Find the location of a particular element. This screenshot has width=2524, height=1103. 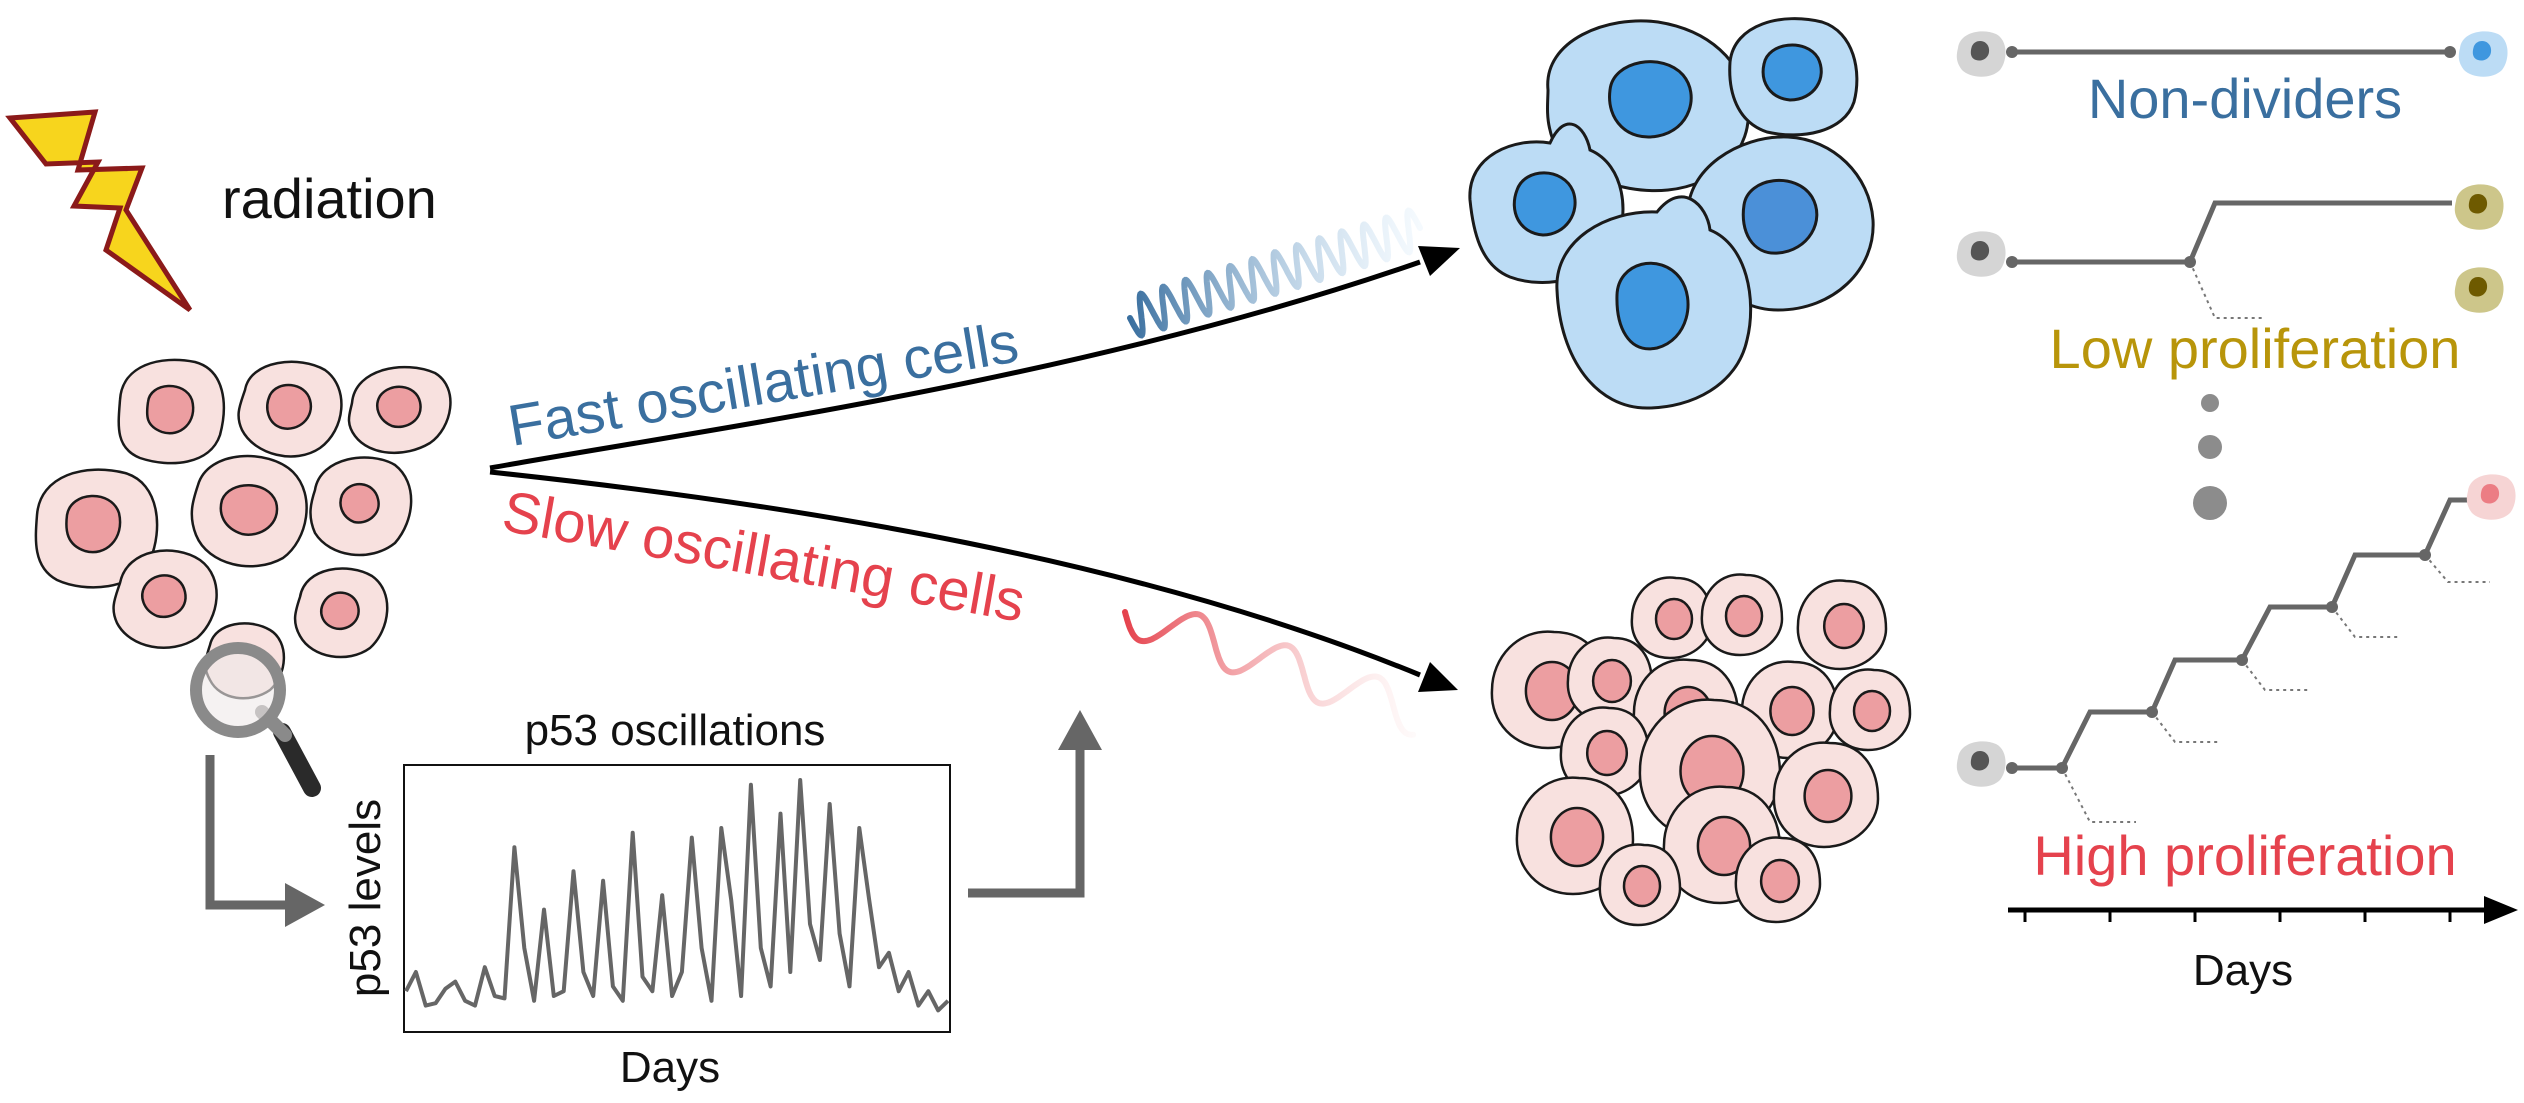

radiation-label: radiation is located at coordinates (329, 198).